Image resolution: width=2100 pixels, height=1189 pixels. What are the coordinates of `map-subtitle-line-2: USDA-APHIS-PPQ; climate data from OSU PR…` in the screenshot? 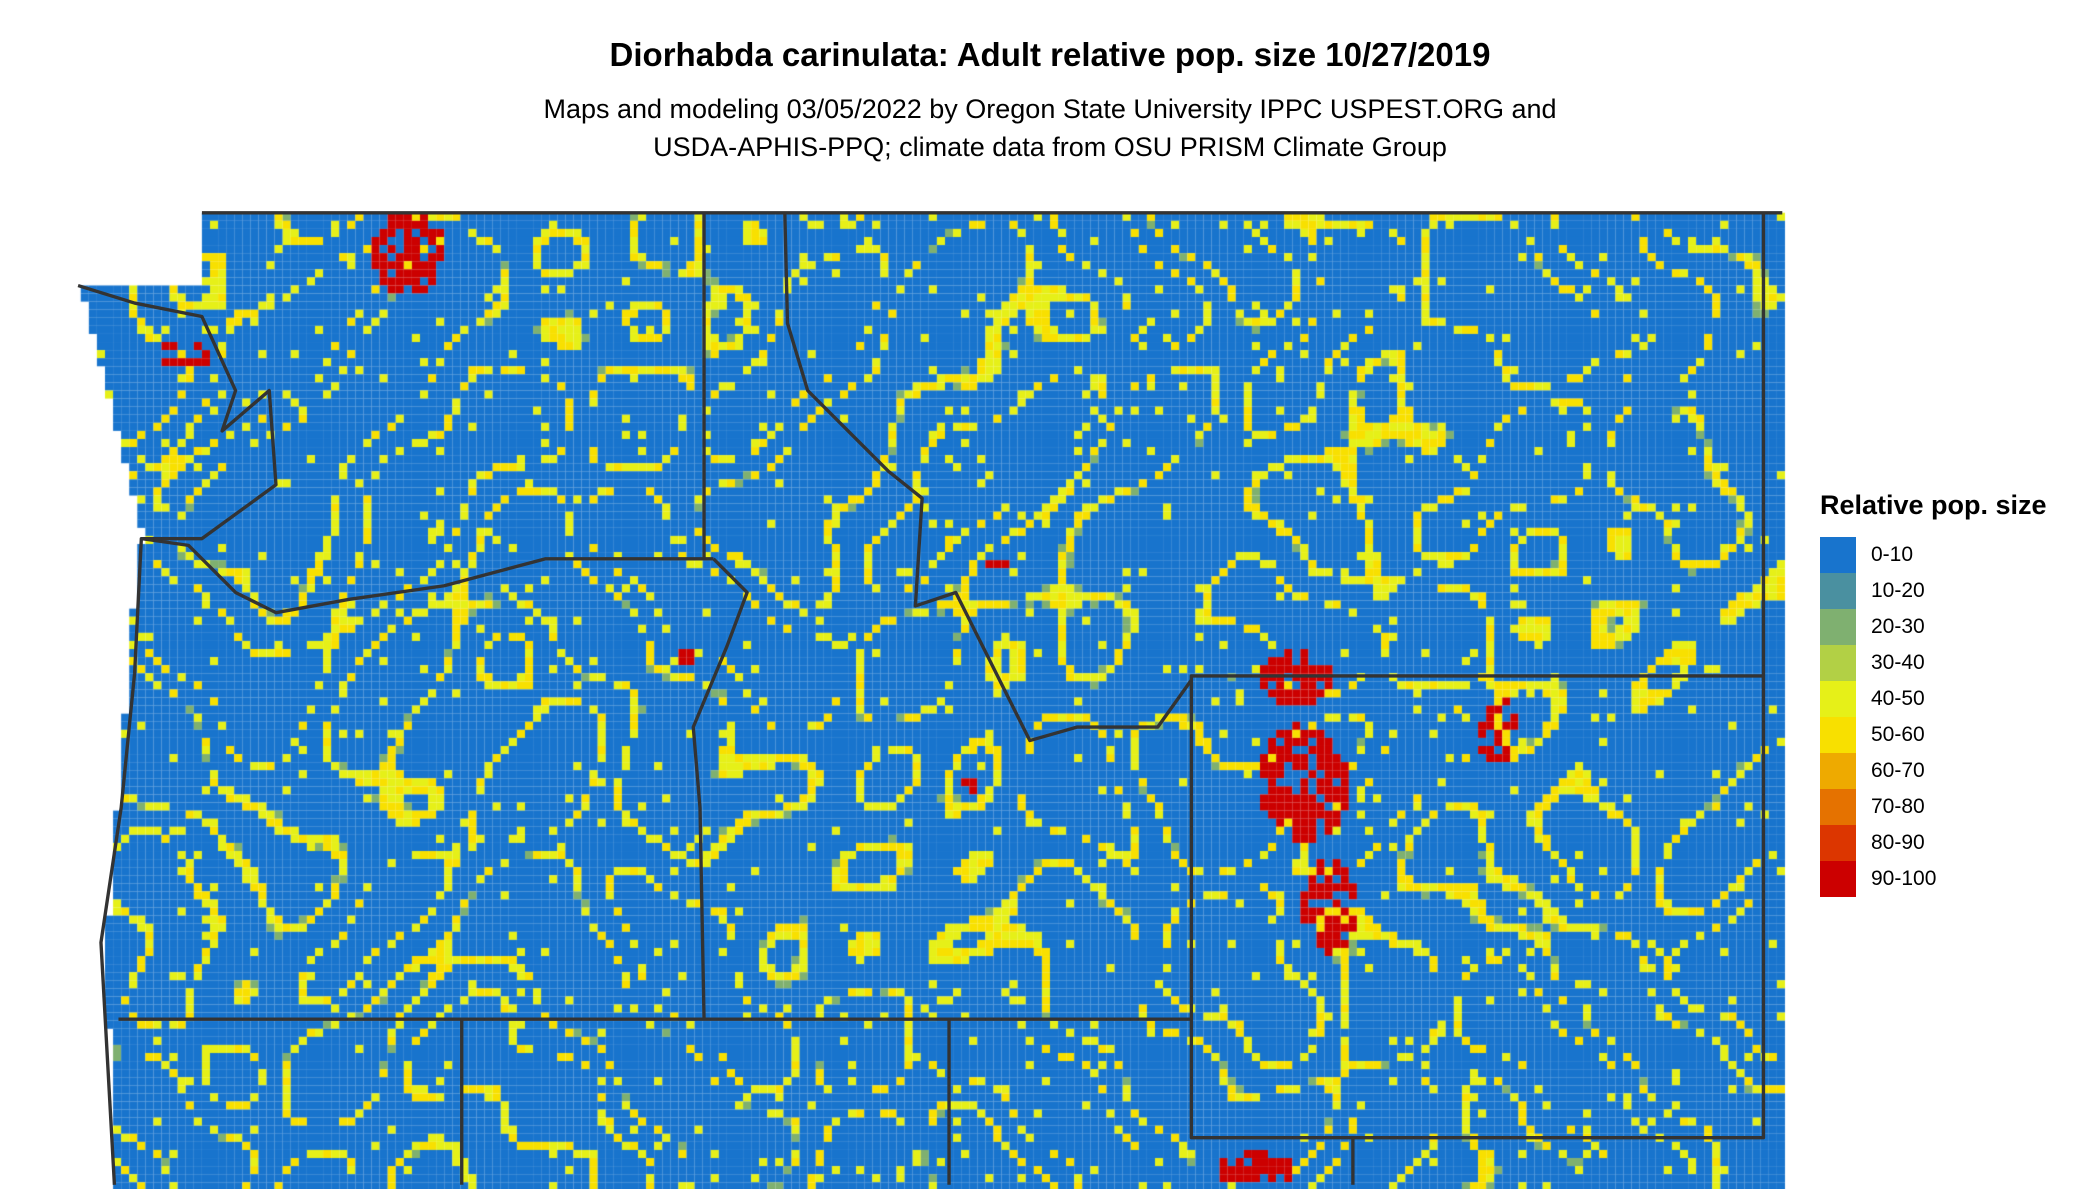 It's located at (1050, 147).